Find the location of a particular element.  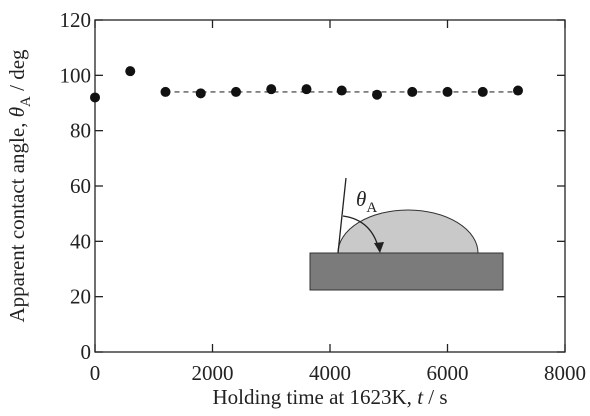

inset-diagram: θA is located at coordinates (406, 234).